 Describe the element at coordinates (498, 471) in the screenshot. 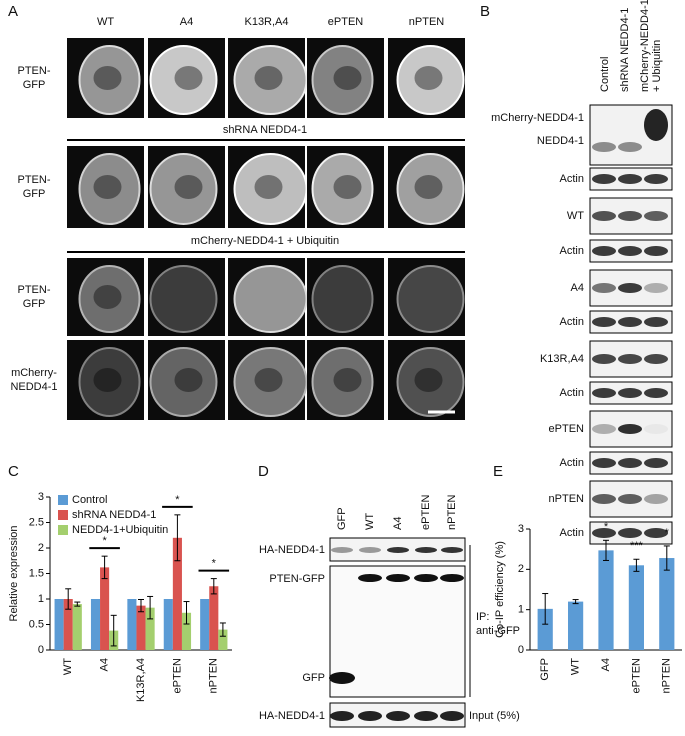

I see `panel-label: E` at that location.